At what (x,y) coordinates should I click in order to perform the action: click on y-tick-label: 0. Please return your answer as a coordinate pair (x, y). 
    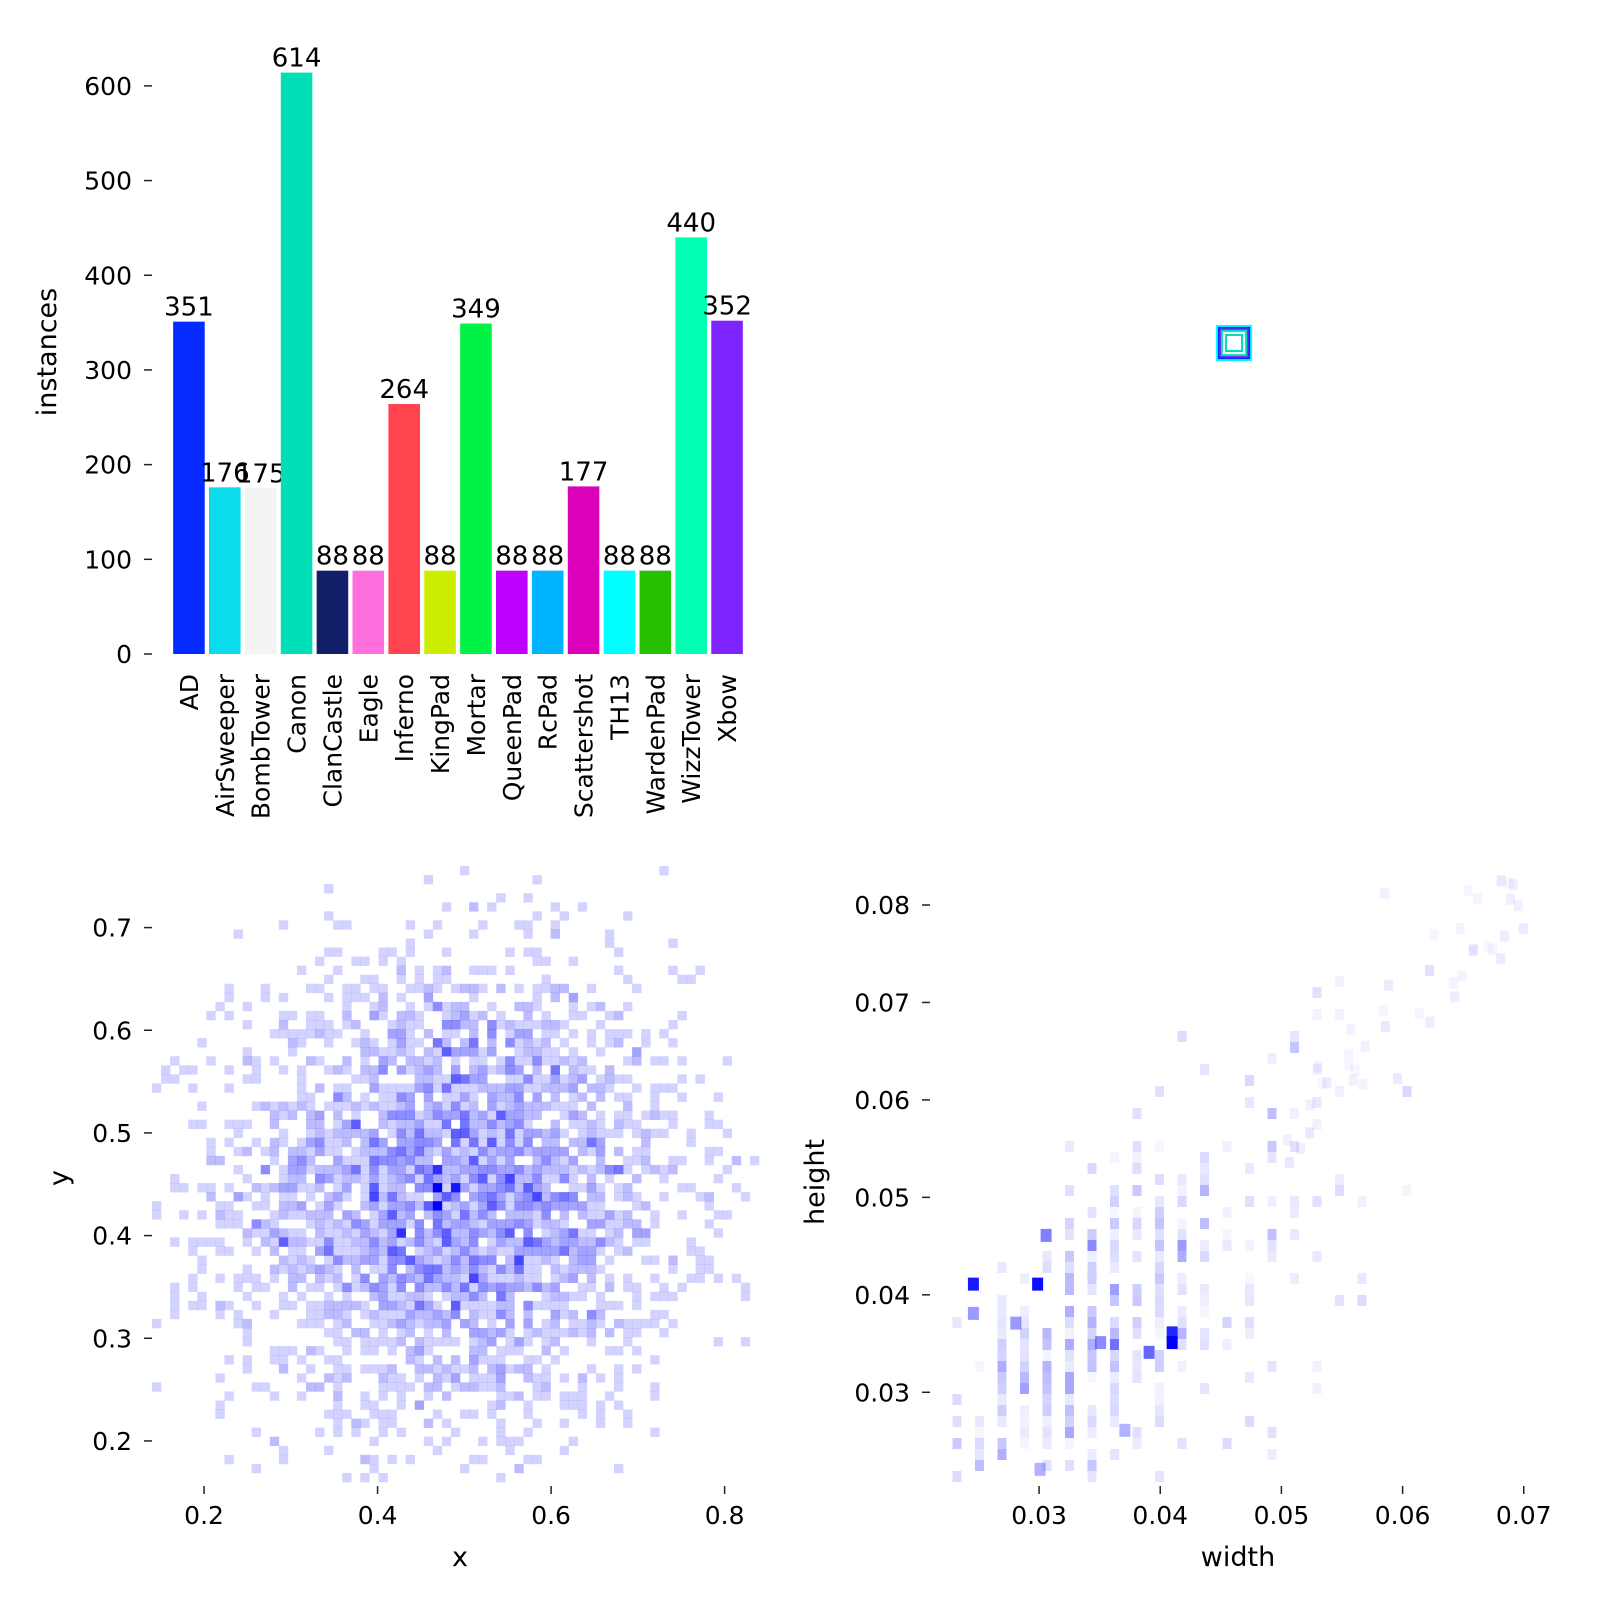
    Looking at the image, I should click on (124, 654).